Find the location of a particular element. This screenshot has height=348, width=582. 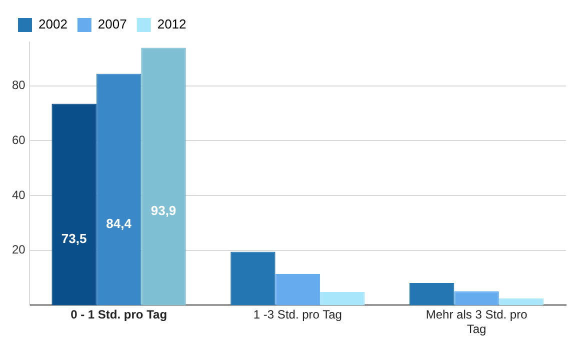

legend-label: 2002 is located at coordinates (53, 24).